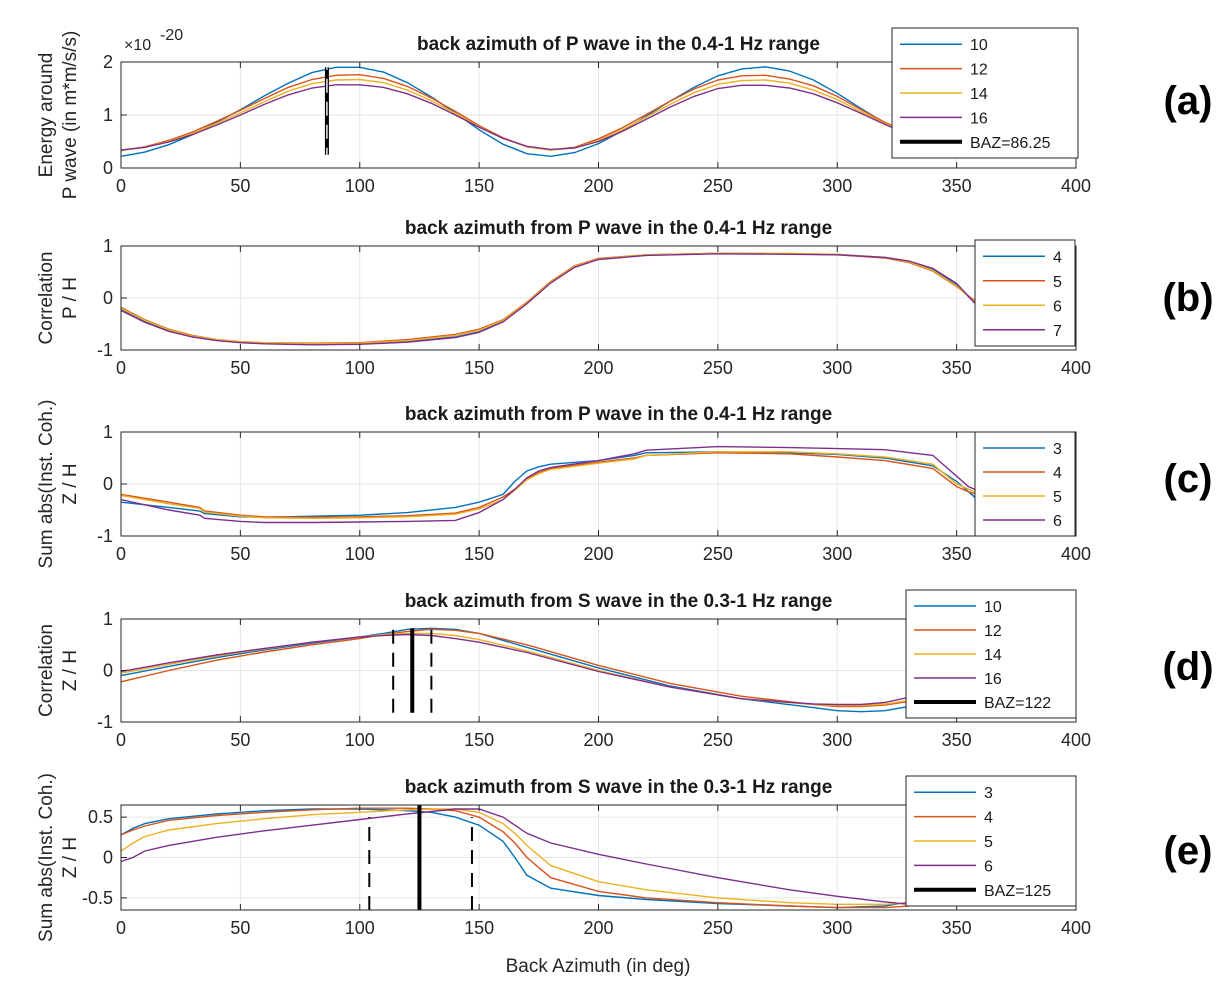 Image resolution: width=1222 pixels, height=981 pixels. I want to click on panel-tag: (d), so click(1187, 667).